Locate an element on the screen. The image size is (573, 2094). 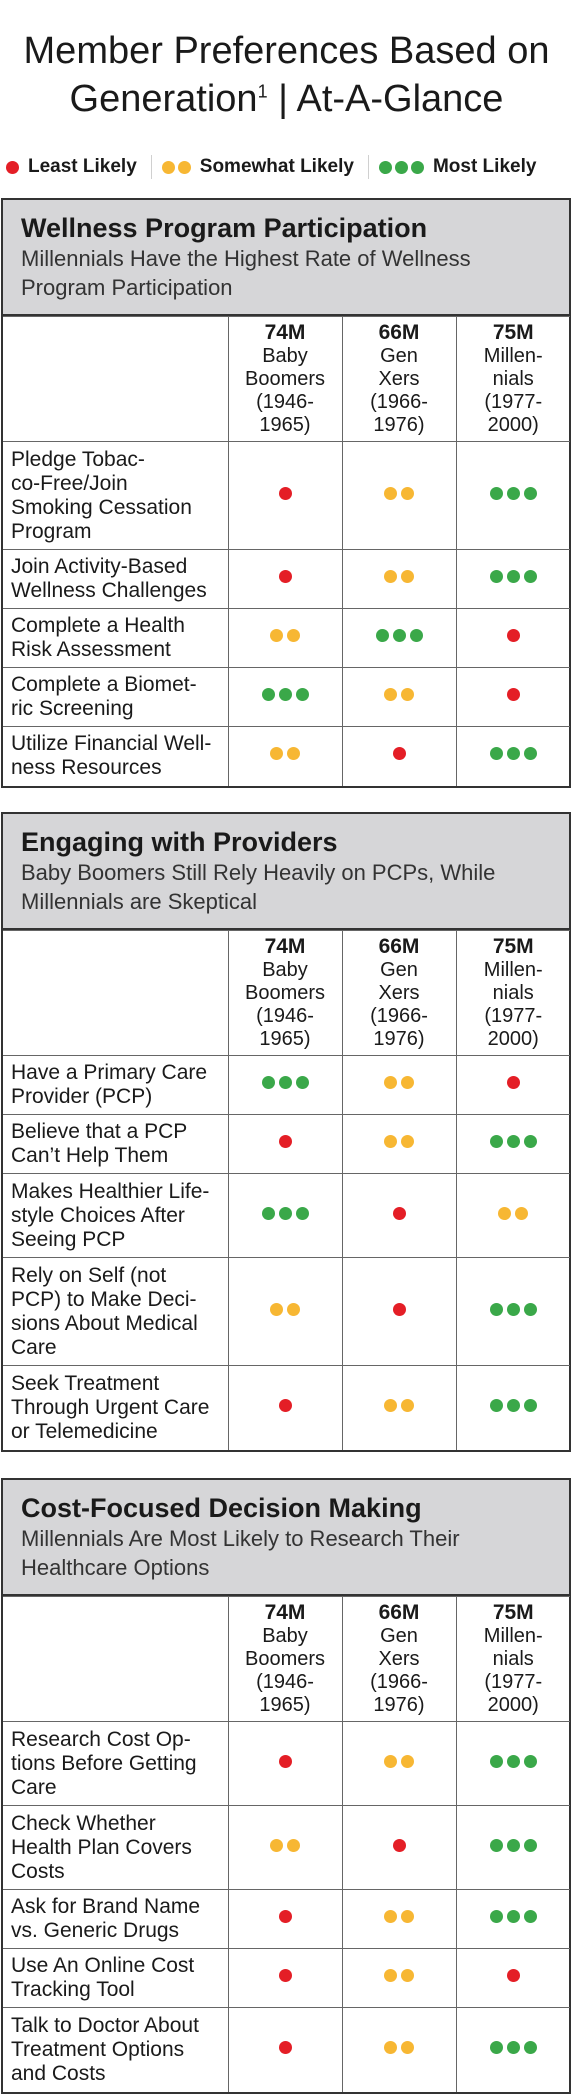
table-row: Utilize Financial Well-ness Resources is located at coordinates (286, 756).